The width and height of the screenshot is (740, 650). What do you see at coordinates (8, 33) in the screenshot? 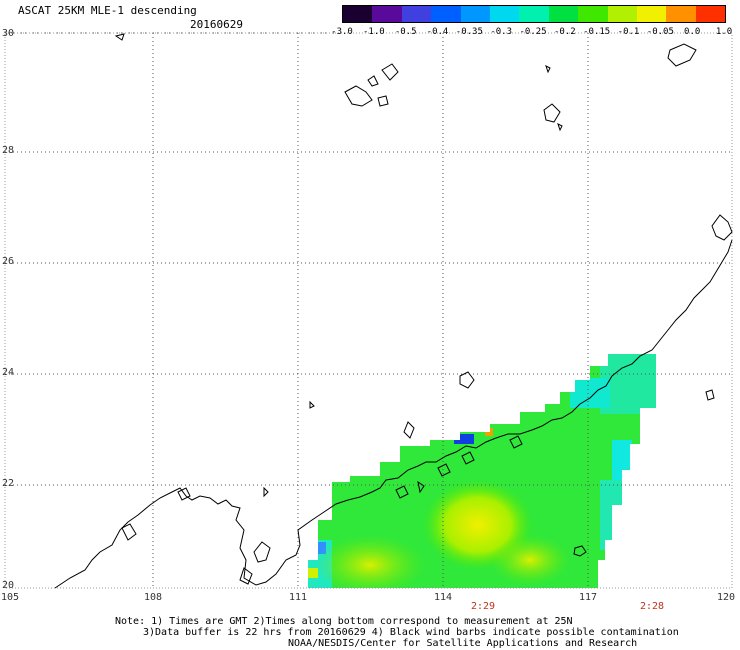
I see `lat-tick-30: 30` at bounding box center [8, 33].